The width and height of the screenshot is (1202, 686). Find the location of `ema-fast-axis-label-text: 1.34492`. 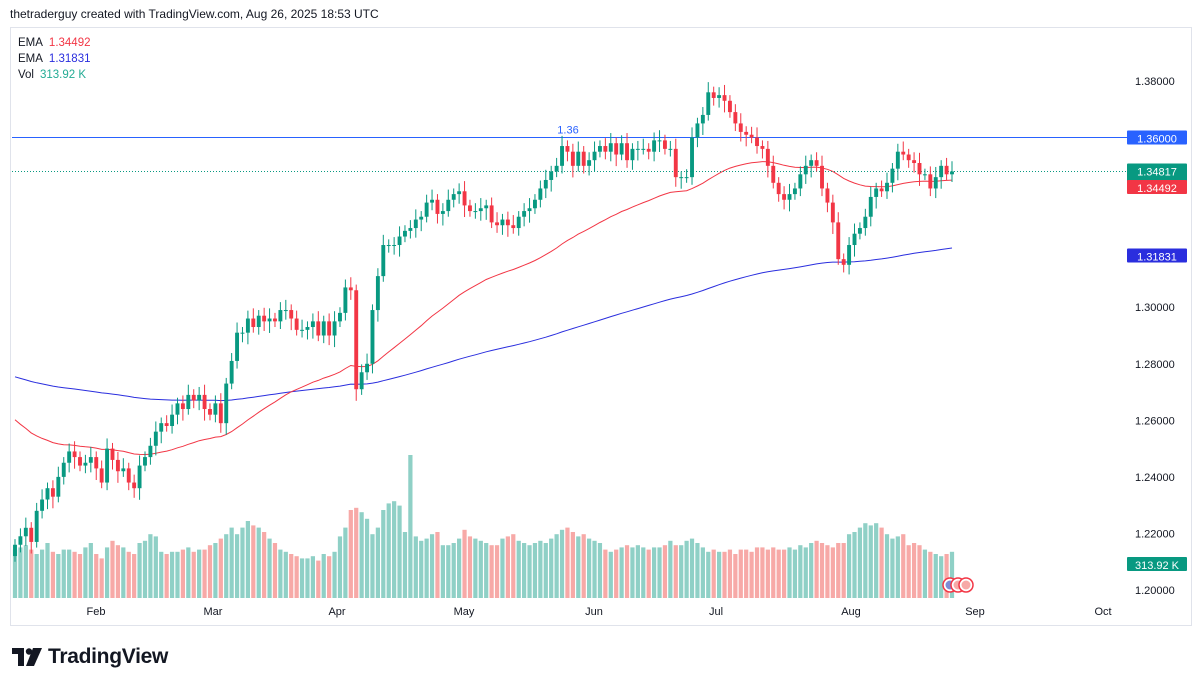

ema-fast-axis-label-text: 1.34492 is located at coordinates (1157, 189).